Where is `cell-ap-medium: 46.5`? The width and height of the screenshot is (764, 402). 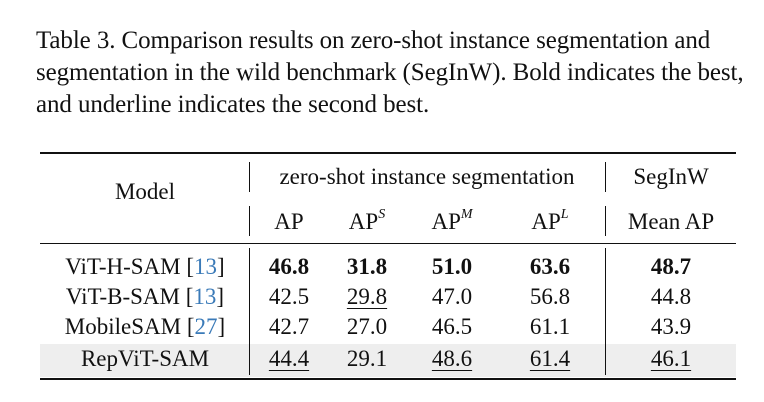 cell-ap-medium: 46.5 is located at coordinates (452, 326).